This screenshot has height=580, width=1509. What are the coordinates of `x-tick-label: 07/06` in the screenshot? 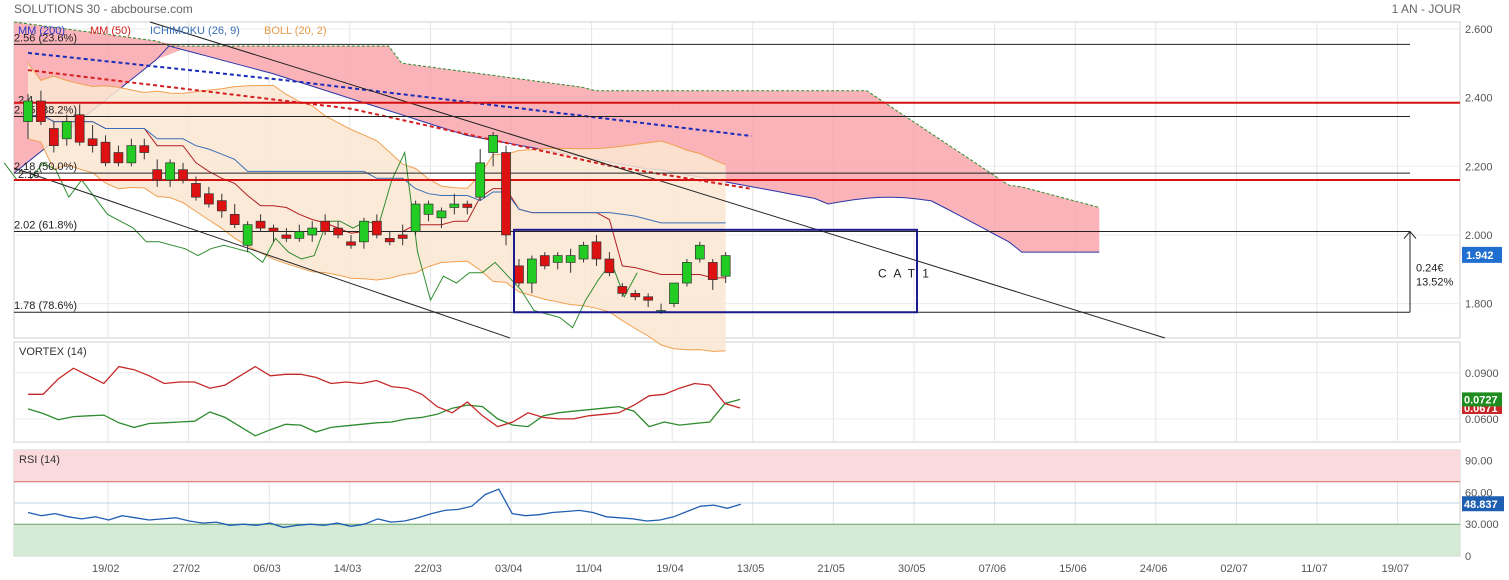 It's located at (993, 569).